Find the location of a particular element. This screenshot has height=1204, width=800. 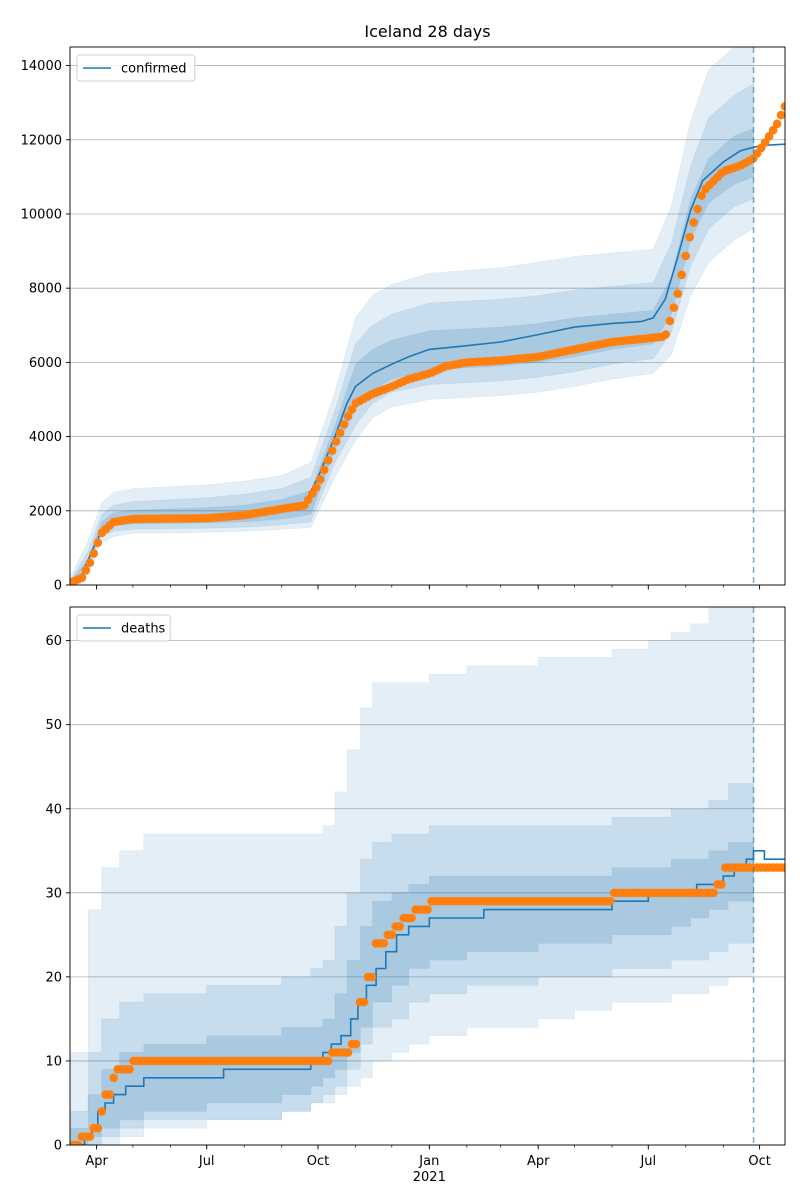

y-tick-label: 20 is located at coordinates (53, 977).